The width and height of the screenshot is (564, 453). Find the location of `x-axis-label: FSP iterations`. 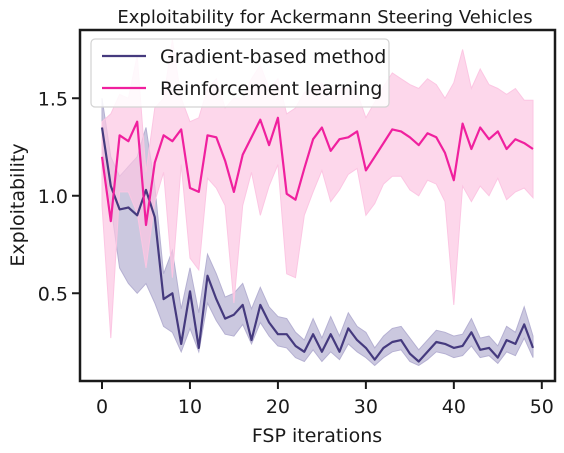

x-axis-label: FSP iterations is located at coordinates (317, 436).